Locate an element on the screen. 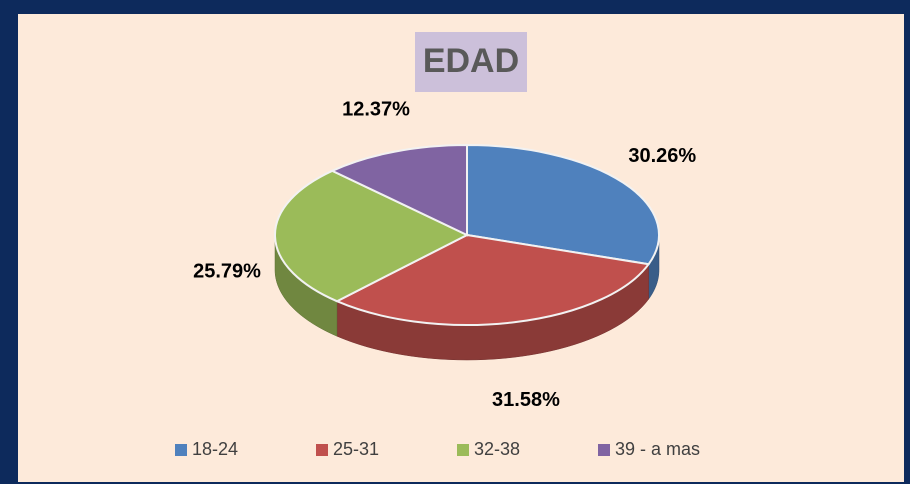 The image size is (913, 487). data-label: 12.37% is located at coordinates (376, 109).